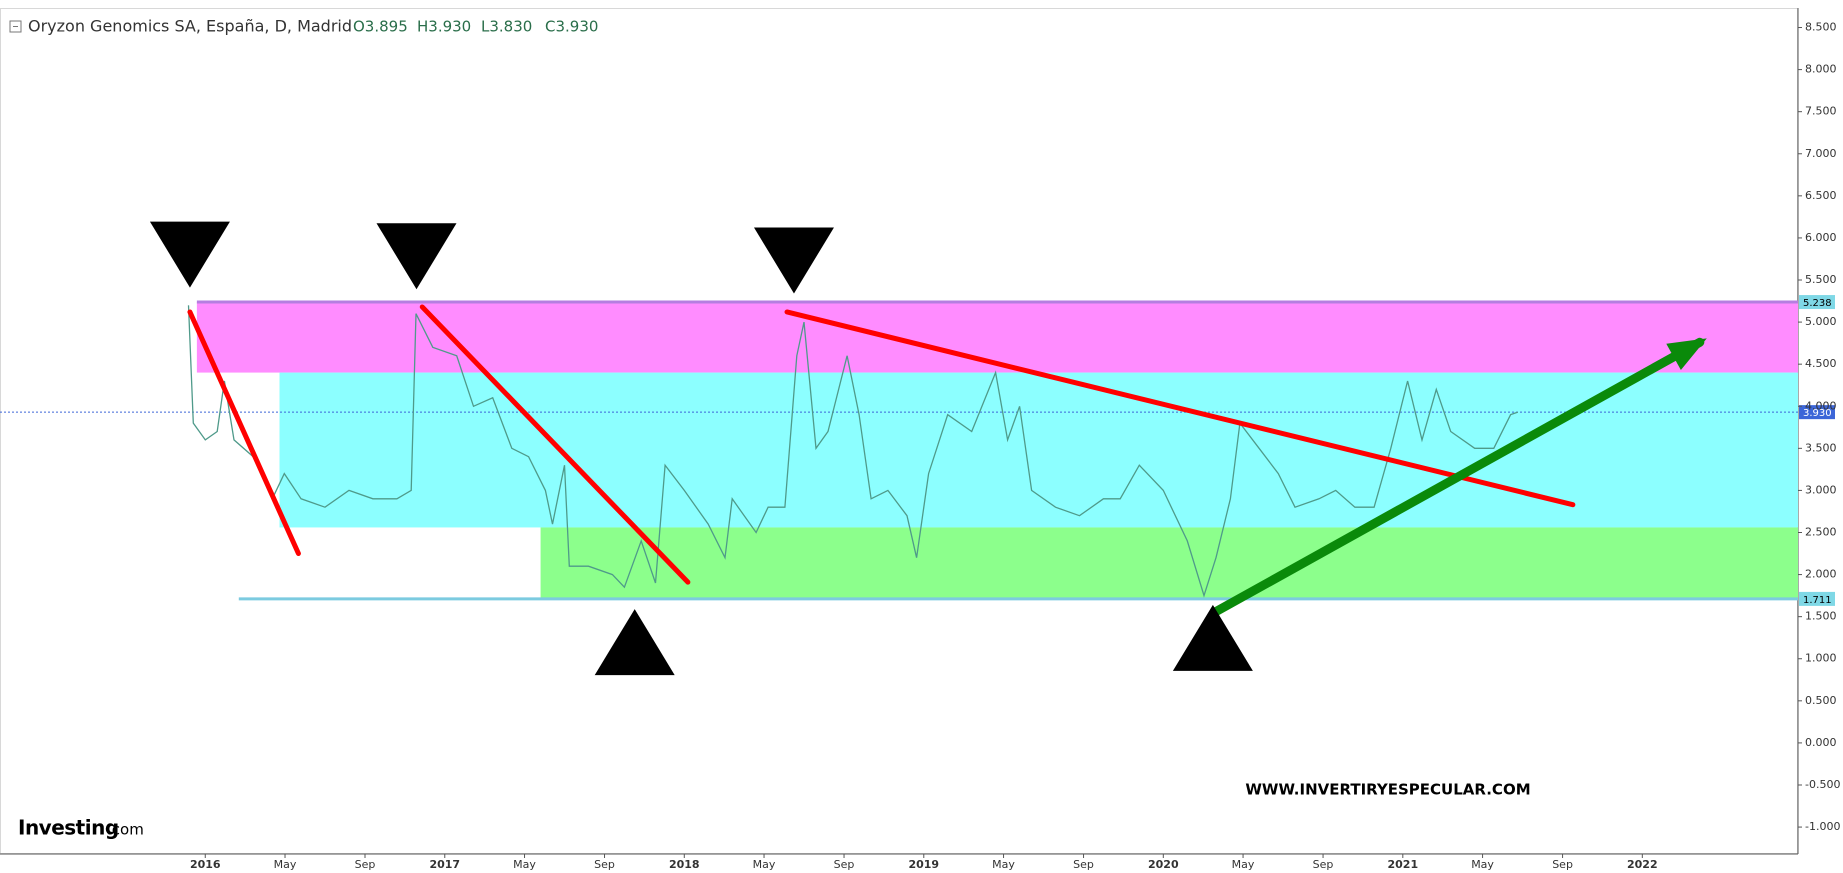 The height and width of the screenshot is (873, 1843). I want to click on ohlc-value: L3.830, so click(506, 27).